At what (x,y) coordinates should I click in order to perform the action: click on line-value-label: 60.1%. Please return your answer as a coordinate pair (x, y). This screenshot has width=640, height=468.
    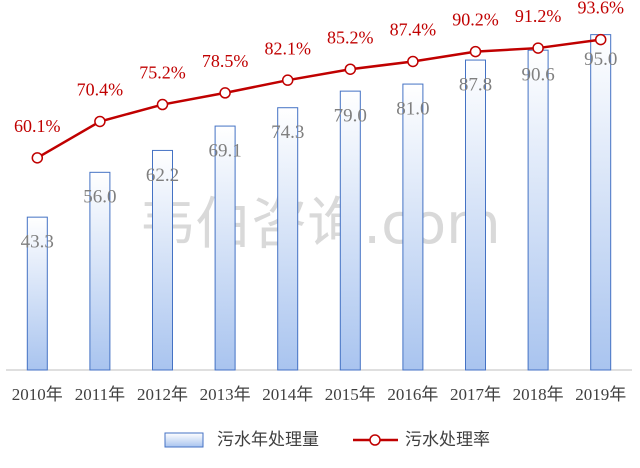
    Looking at the image, I should click on (37, 126).